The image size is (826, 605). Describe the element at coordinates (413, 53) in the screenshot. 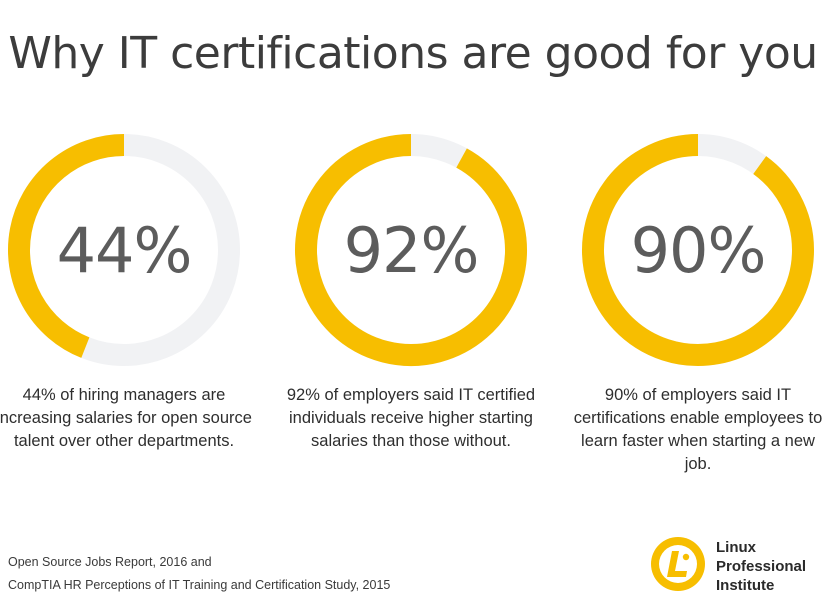

I see `page-title: Why IT certifications are good for you` at that location.